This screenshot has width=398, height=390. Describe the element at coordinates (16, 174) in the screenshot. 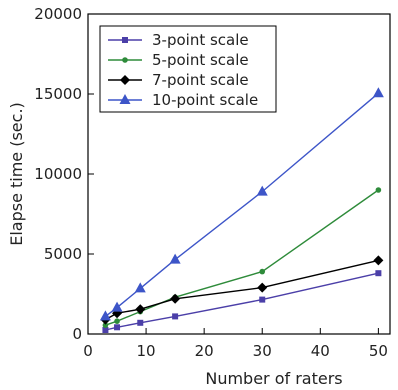

I see `y-axis-label: Elapse time (sec.)` at that location.